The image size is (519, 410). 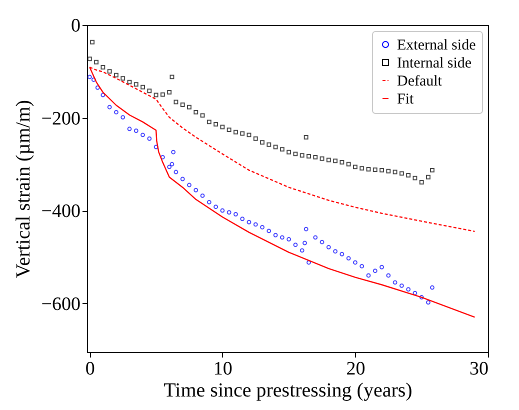 I want to click on x-tick-label: 30, so click(x=479, y=369).